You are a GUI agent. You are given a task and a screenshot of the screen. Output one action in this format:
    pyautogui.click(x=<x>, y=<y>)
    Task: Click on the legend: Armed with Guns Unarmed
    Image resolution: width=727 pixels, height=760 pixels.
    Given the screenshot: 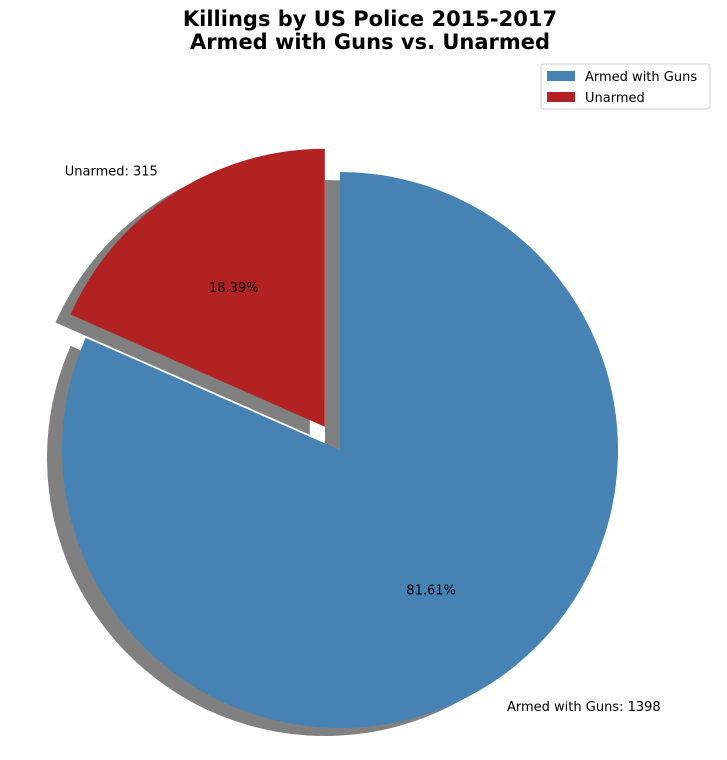 What is the action you would take?
    pyautogui.click(x=625, y=86)
    